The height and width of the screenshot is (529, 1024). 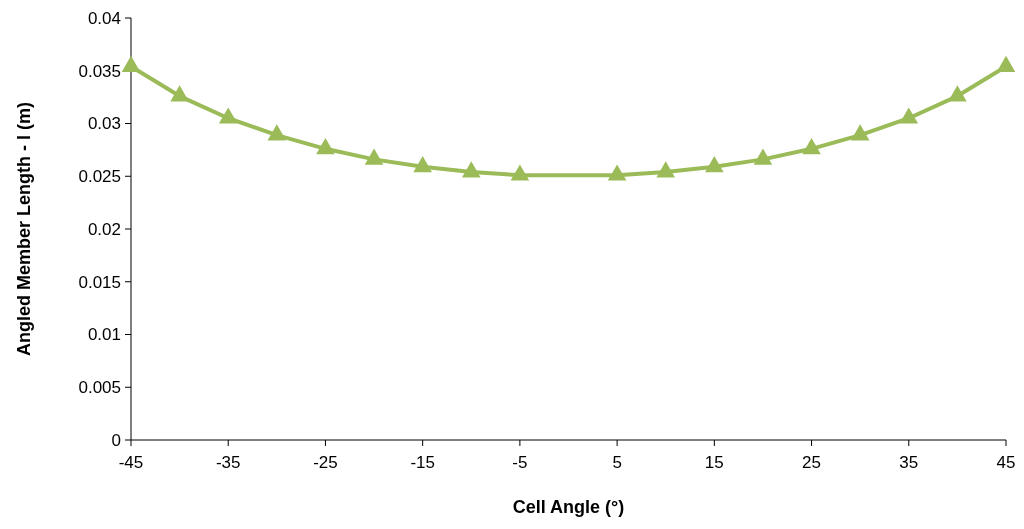 What do you see at coordinates (104, 124) in the screenshot?
I see `y-tick-label: 0.03` at bounding box center [104, 124].